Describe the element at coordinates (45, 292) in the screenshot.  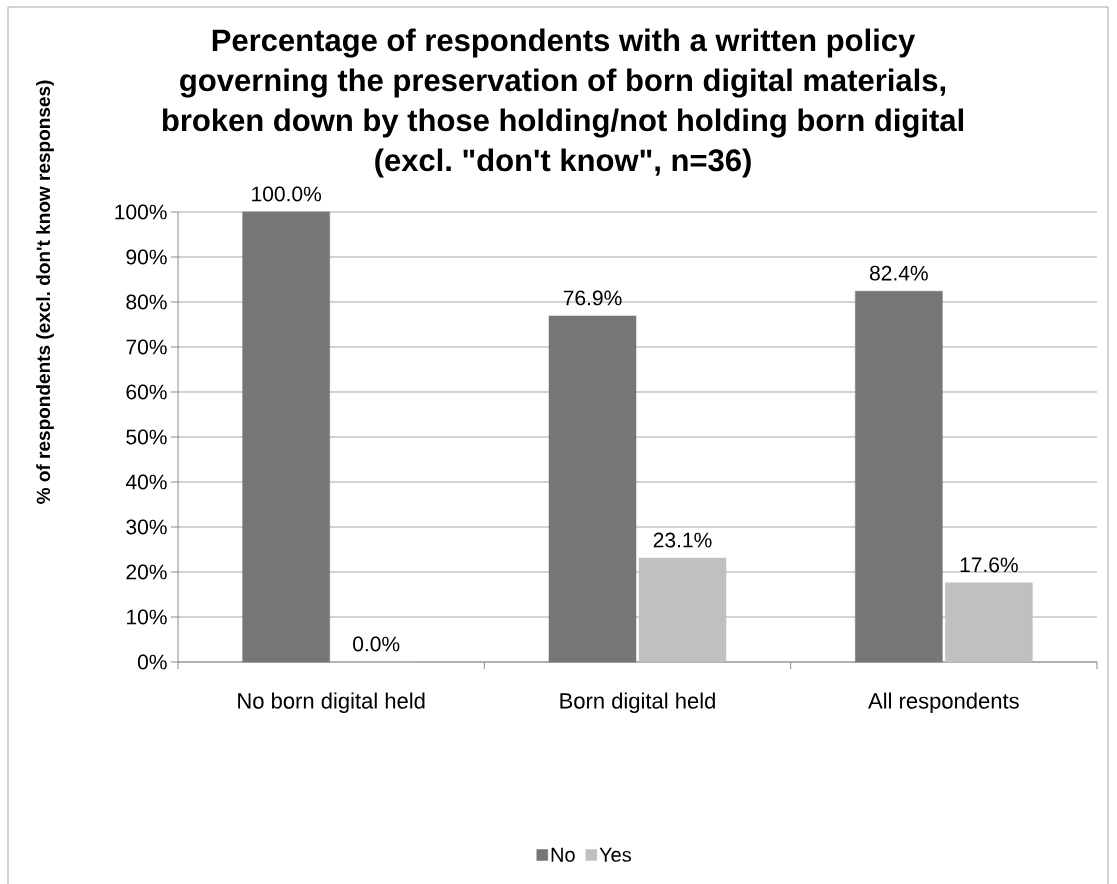
I see `y-axis-title: % of respondents (excl. don't know responses)` at that location.